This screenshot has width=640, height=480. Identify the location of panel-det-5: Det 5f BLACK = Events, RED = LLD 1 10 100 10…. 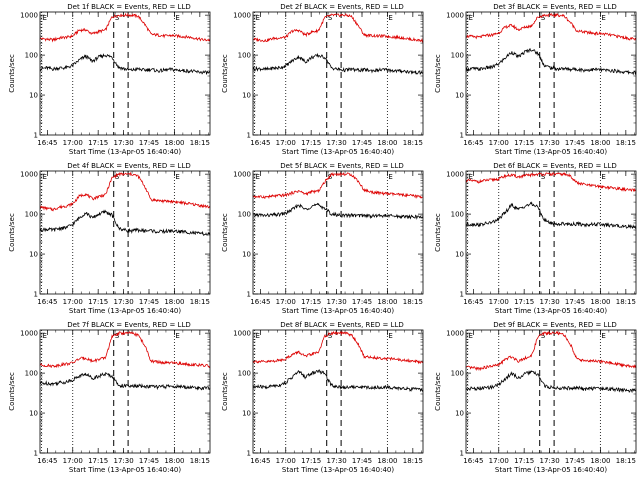
(322, 238).